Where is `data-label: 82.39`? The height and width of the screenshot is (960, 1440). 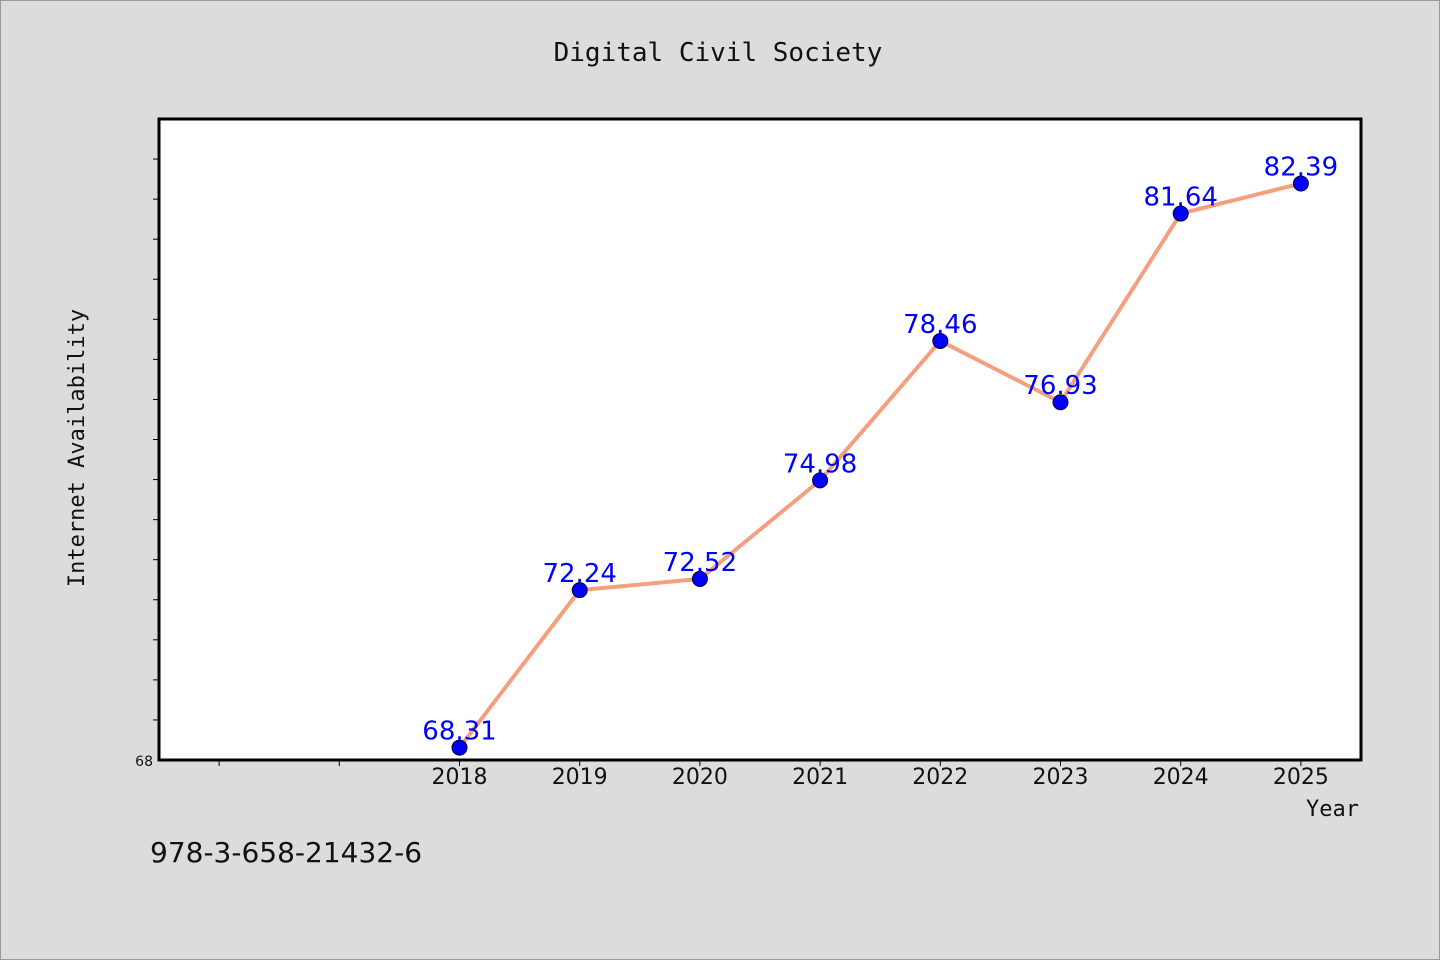
data-label: 82.39 is located at coordinates (1301, 168).